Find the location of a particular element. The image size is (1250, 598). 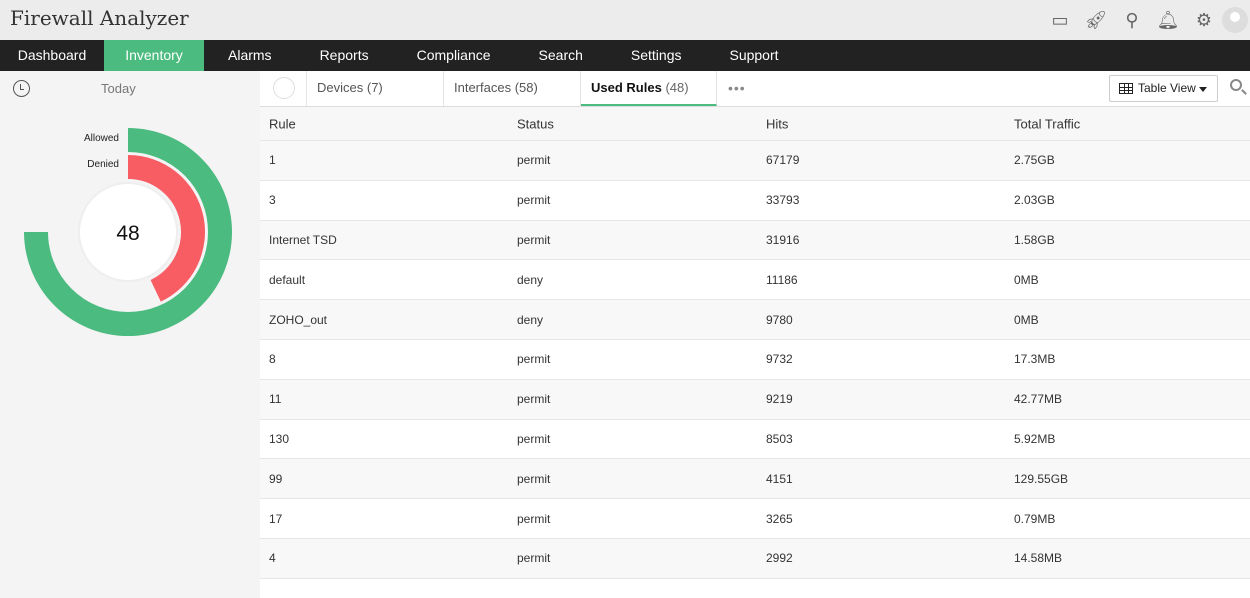

table-search-icon is located at coordinates (1236, 85).